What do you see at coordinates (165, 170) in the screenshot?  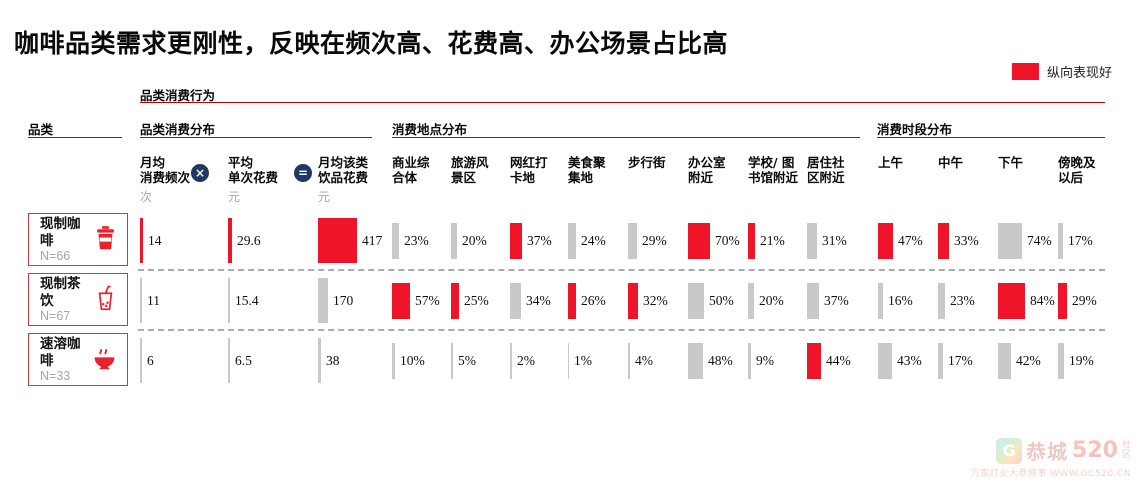 I see `column-header-metric: 月均 消费频次` at bounding box center [165, 170].